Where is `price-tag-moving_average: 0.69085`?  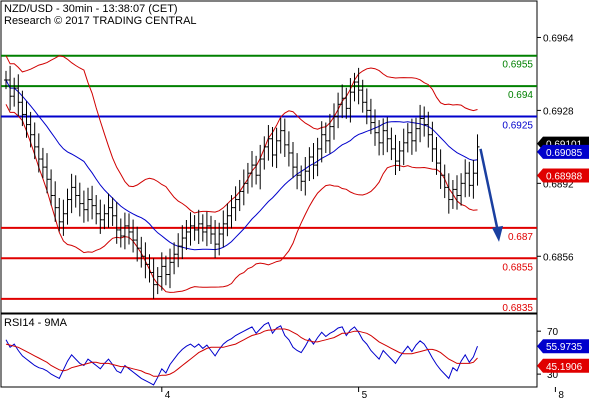
price-tag-moving_average: 0.69085 is located at coordinates (563, 151).